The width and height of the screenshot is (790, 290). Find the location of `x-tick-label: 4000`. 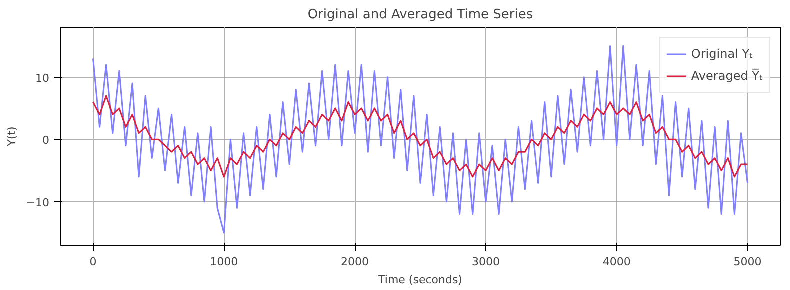

x-tick-label: 4000 is located at coordinates (616, 262).